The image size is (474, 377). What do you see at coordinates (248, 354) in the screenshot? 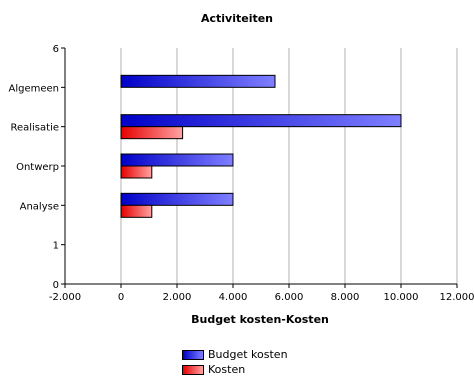
I see `legend-label-budget: Budget kosten` at bounding box center [248, 354].